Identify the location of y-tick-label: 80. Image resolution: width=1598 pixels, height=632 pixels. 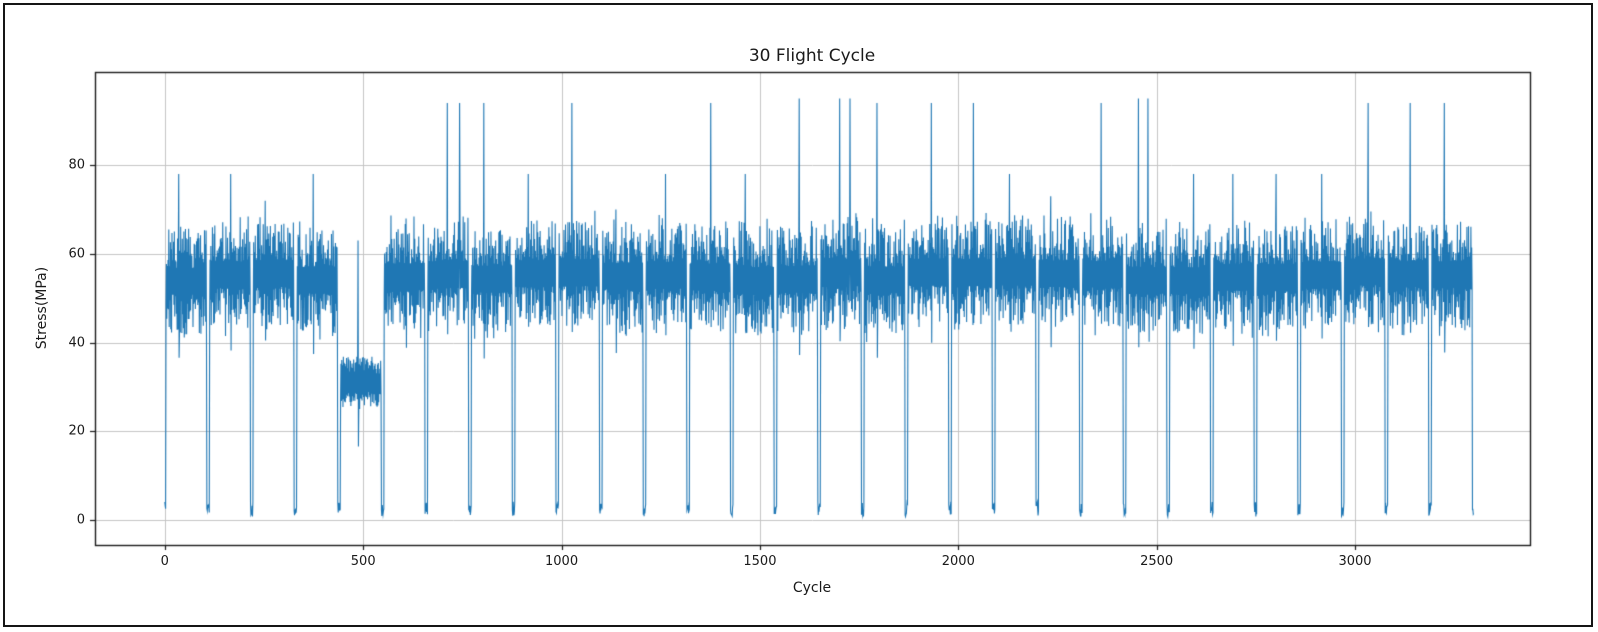
(76, 165).